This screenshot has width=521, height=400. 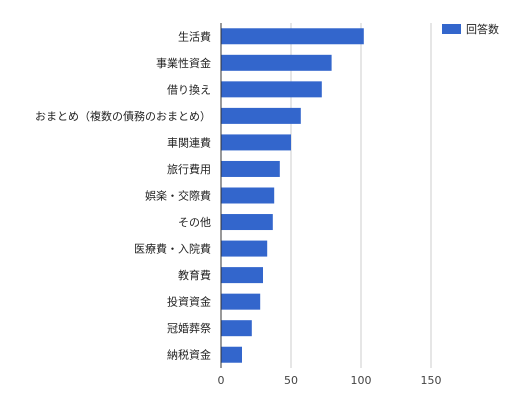 What do you see at coordinates (194, 275) in the screenshot?
I see `category-label: 教育費` at bounding box center [194, 275].